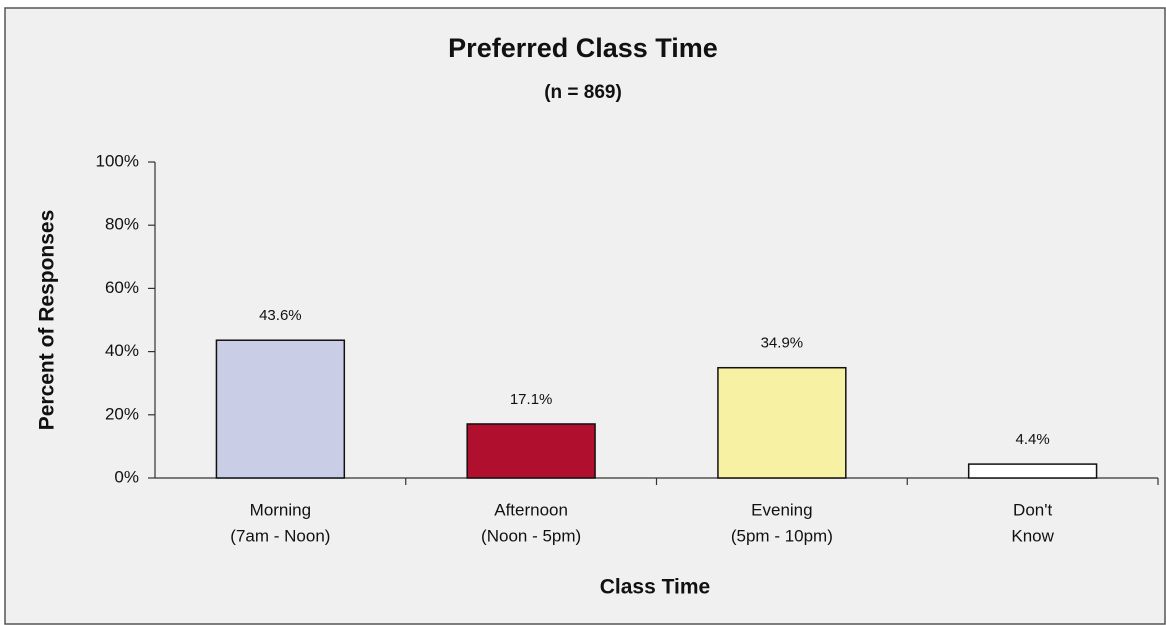  What do you see at coordinates (531, 535) in the screenshot?
I see `x-tick-label: (Noon - 5pm)` at bounding box center [531, 535].